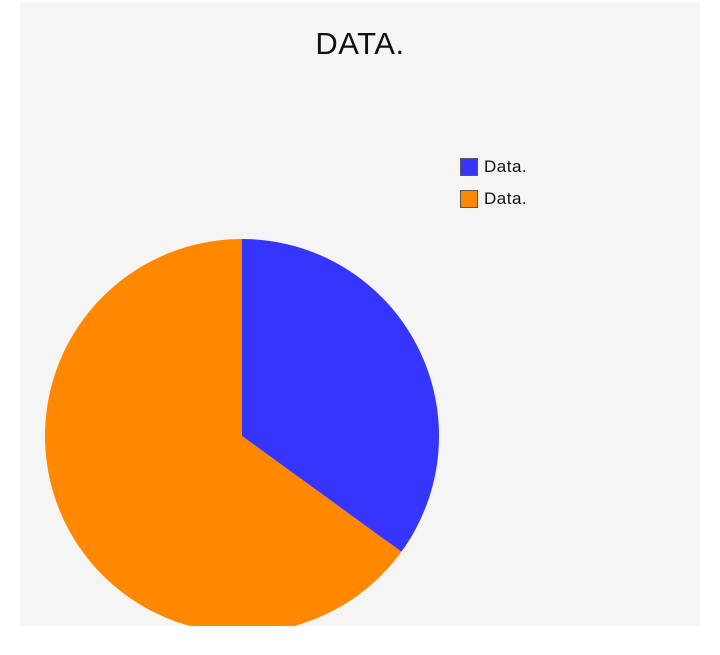  I want to click on legend: Data. Data., so click(493, 188).